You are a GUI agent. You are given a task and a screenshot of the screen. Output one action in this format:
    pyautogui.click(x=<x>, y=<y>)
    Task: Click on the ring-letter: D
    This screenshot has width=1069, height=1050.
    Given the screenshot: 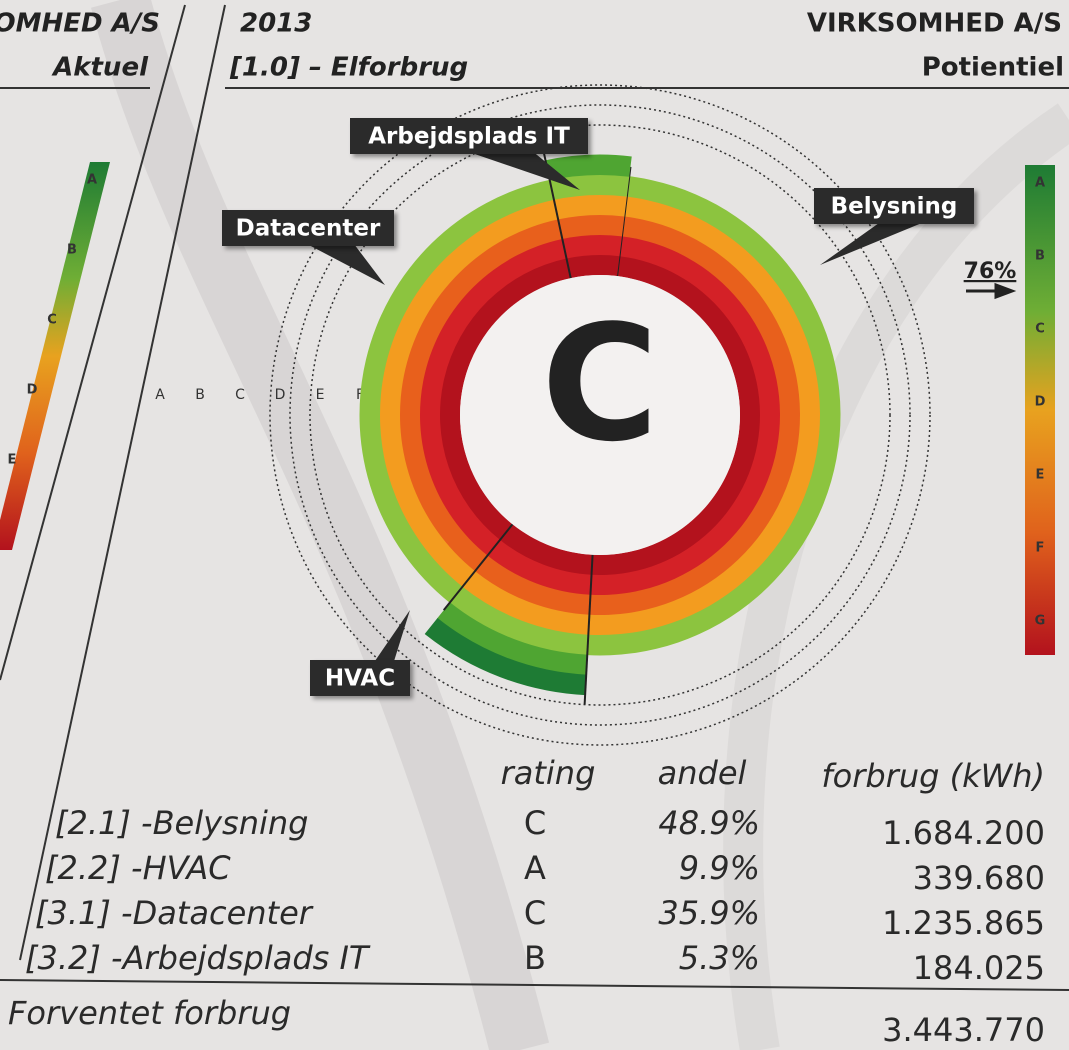 What is the action you would take?
    pyautogui.click(x=280, y=395)
    